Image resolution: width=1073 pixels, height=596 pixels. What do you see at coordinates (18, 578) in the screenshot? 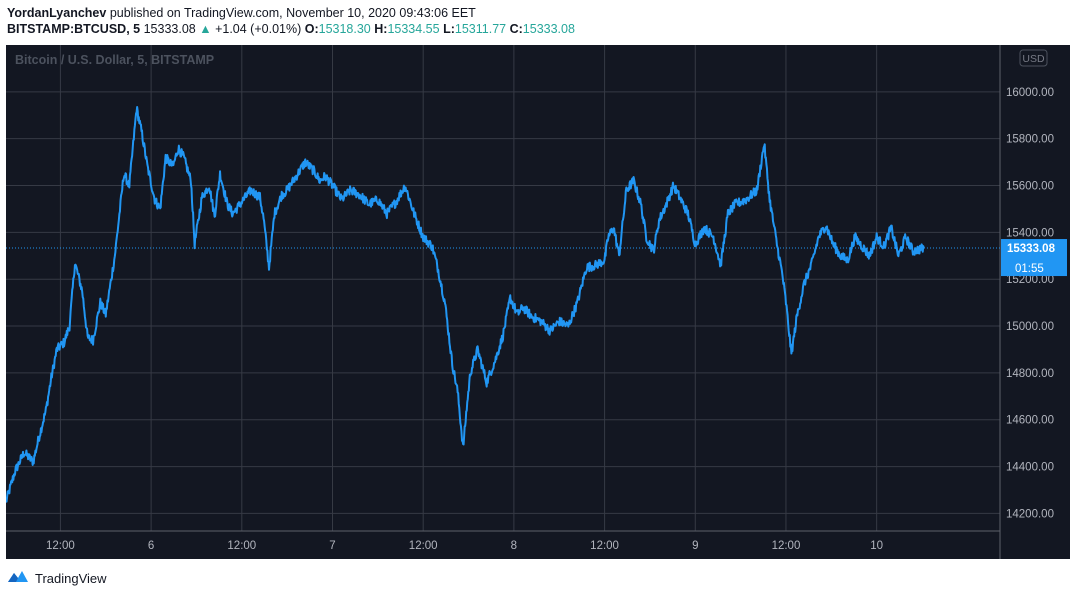
I see `tradingview-logo-icon` at bounding box center [18, 578].